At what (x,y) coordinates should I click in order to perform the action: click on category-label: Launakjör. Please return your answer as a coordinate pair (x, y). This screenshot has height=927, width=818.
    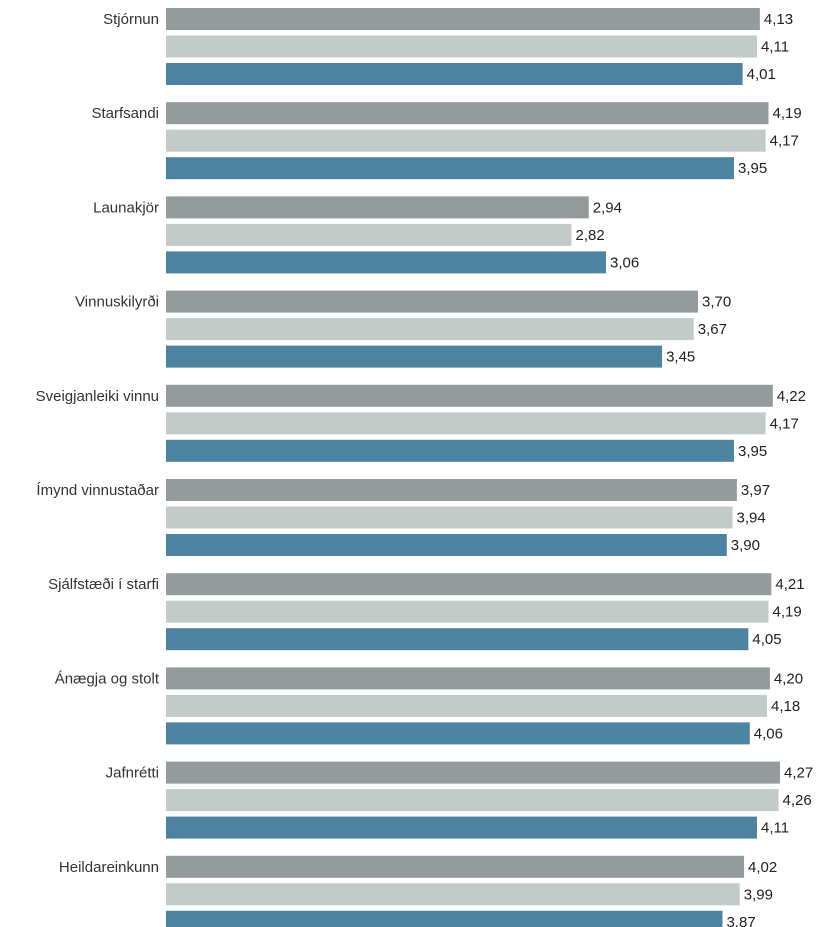
    Looking at the image, I should click on (126, 207).